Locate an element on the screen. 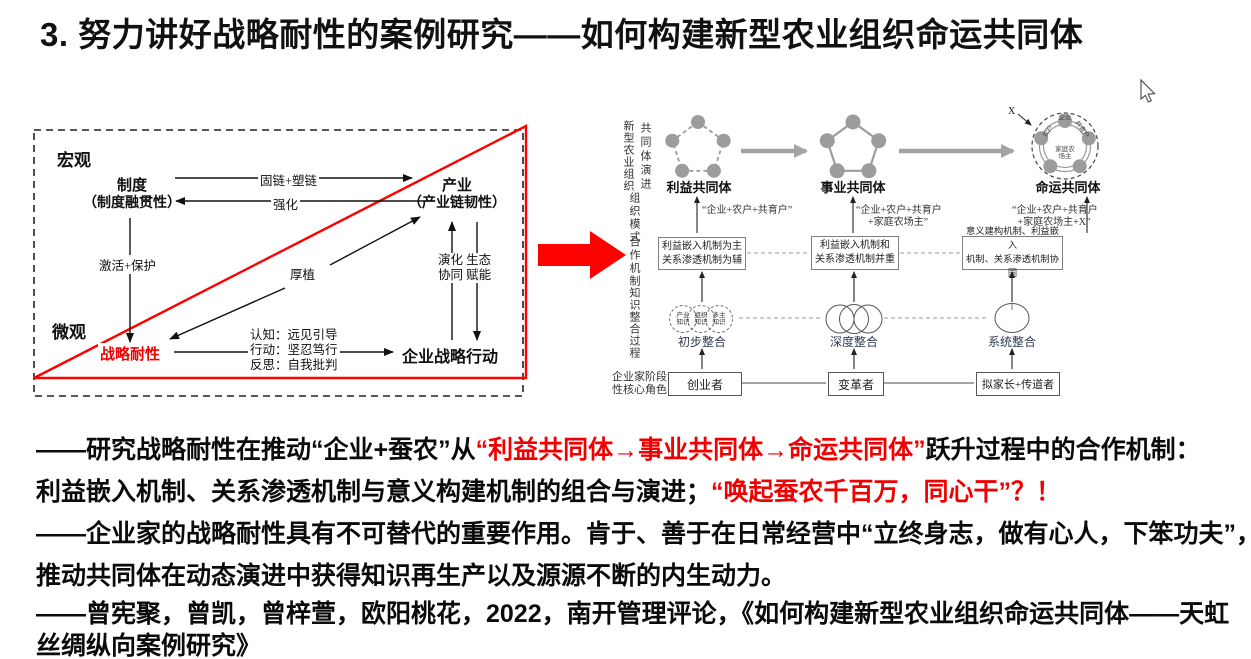 The height and width of the screenshot is (659, 1251). mechanism-1-line2: 关系渗透机制为辅 is located at coordinates (702, 260).